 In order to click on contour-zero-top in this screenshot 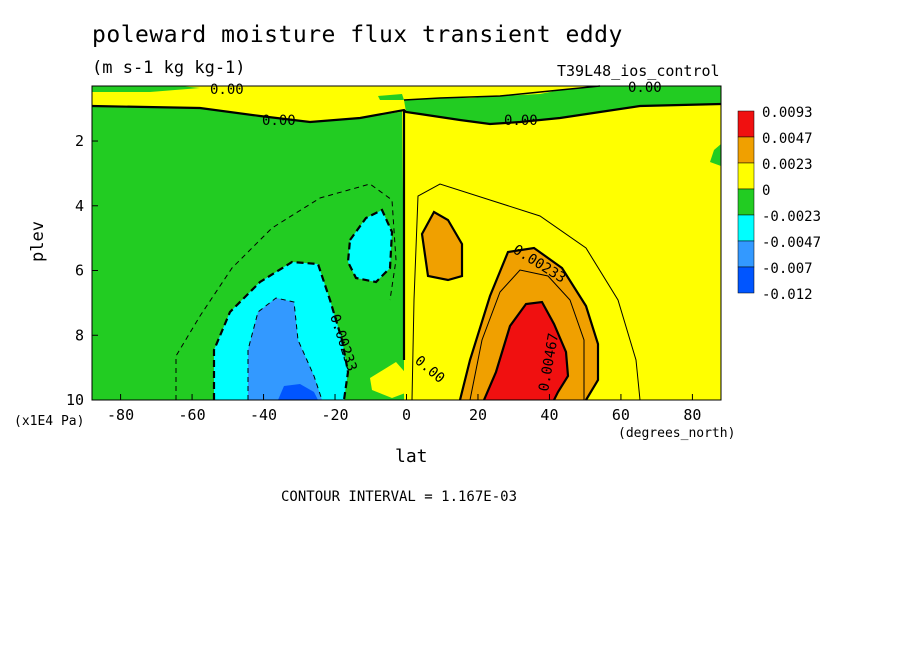, I will do `click(502, 93)`.